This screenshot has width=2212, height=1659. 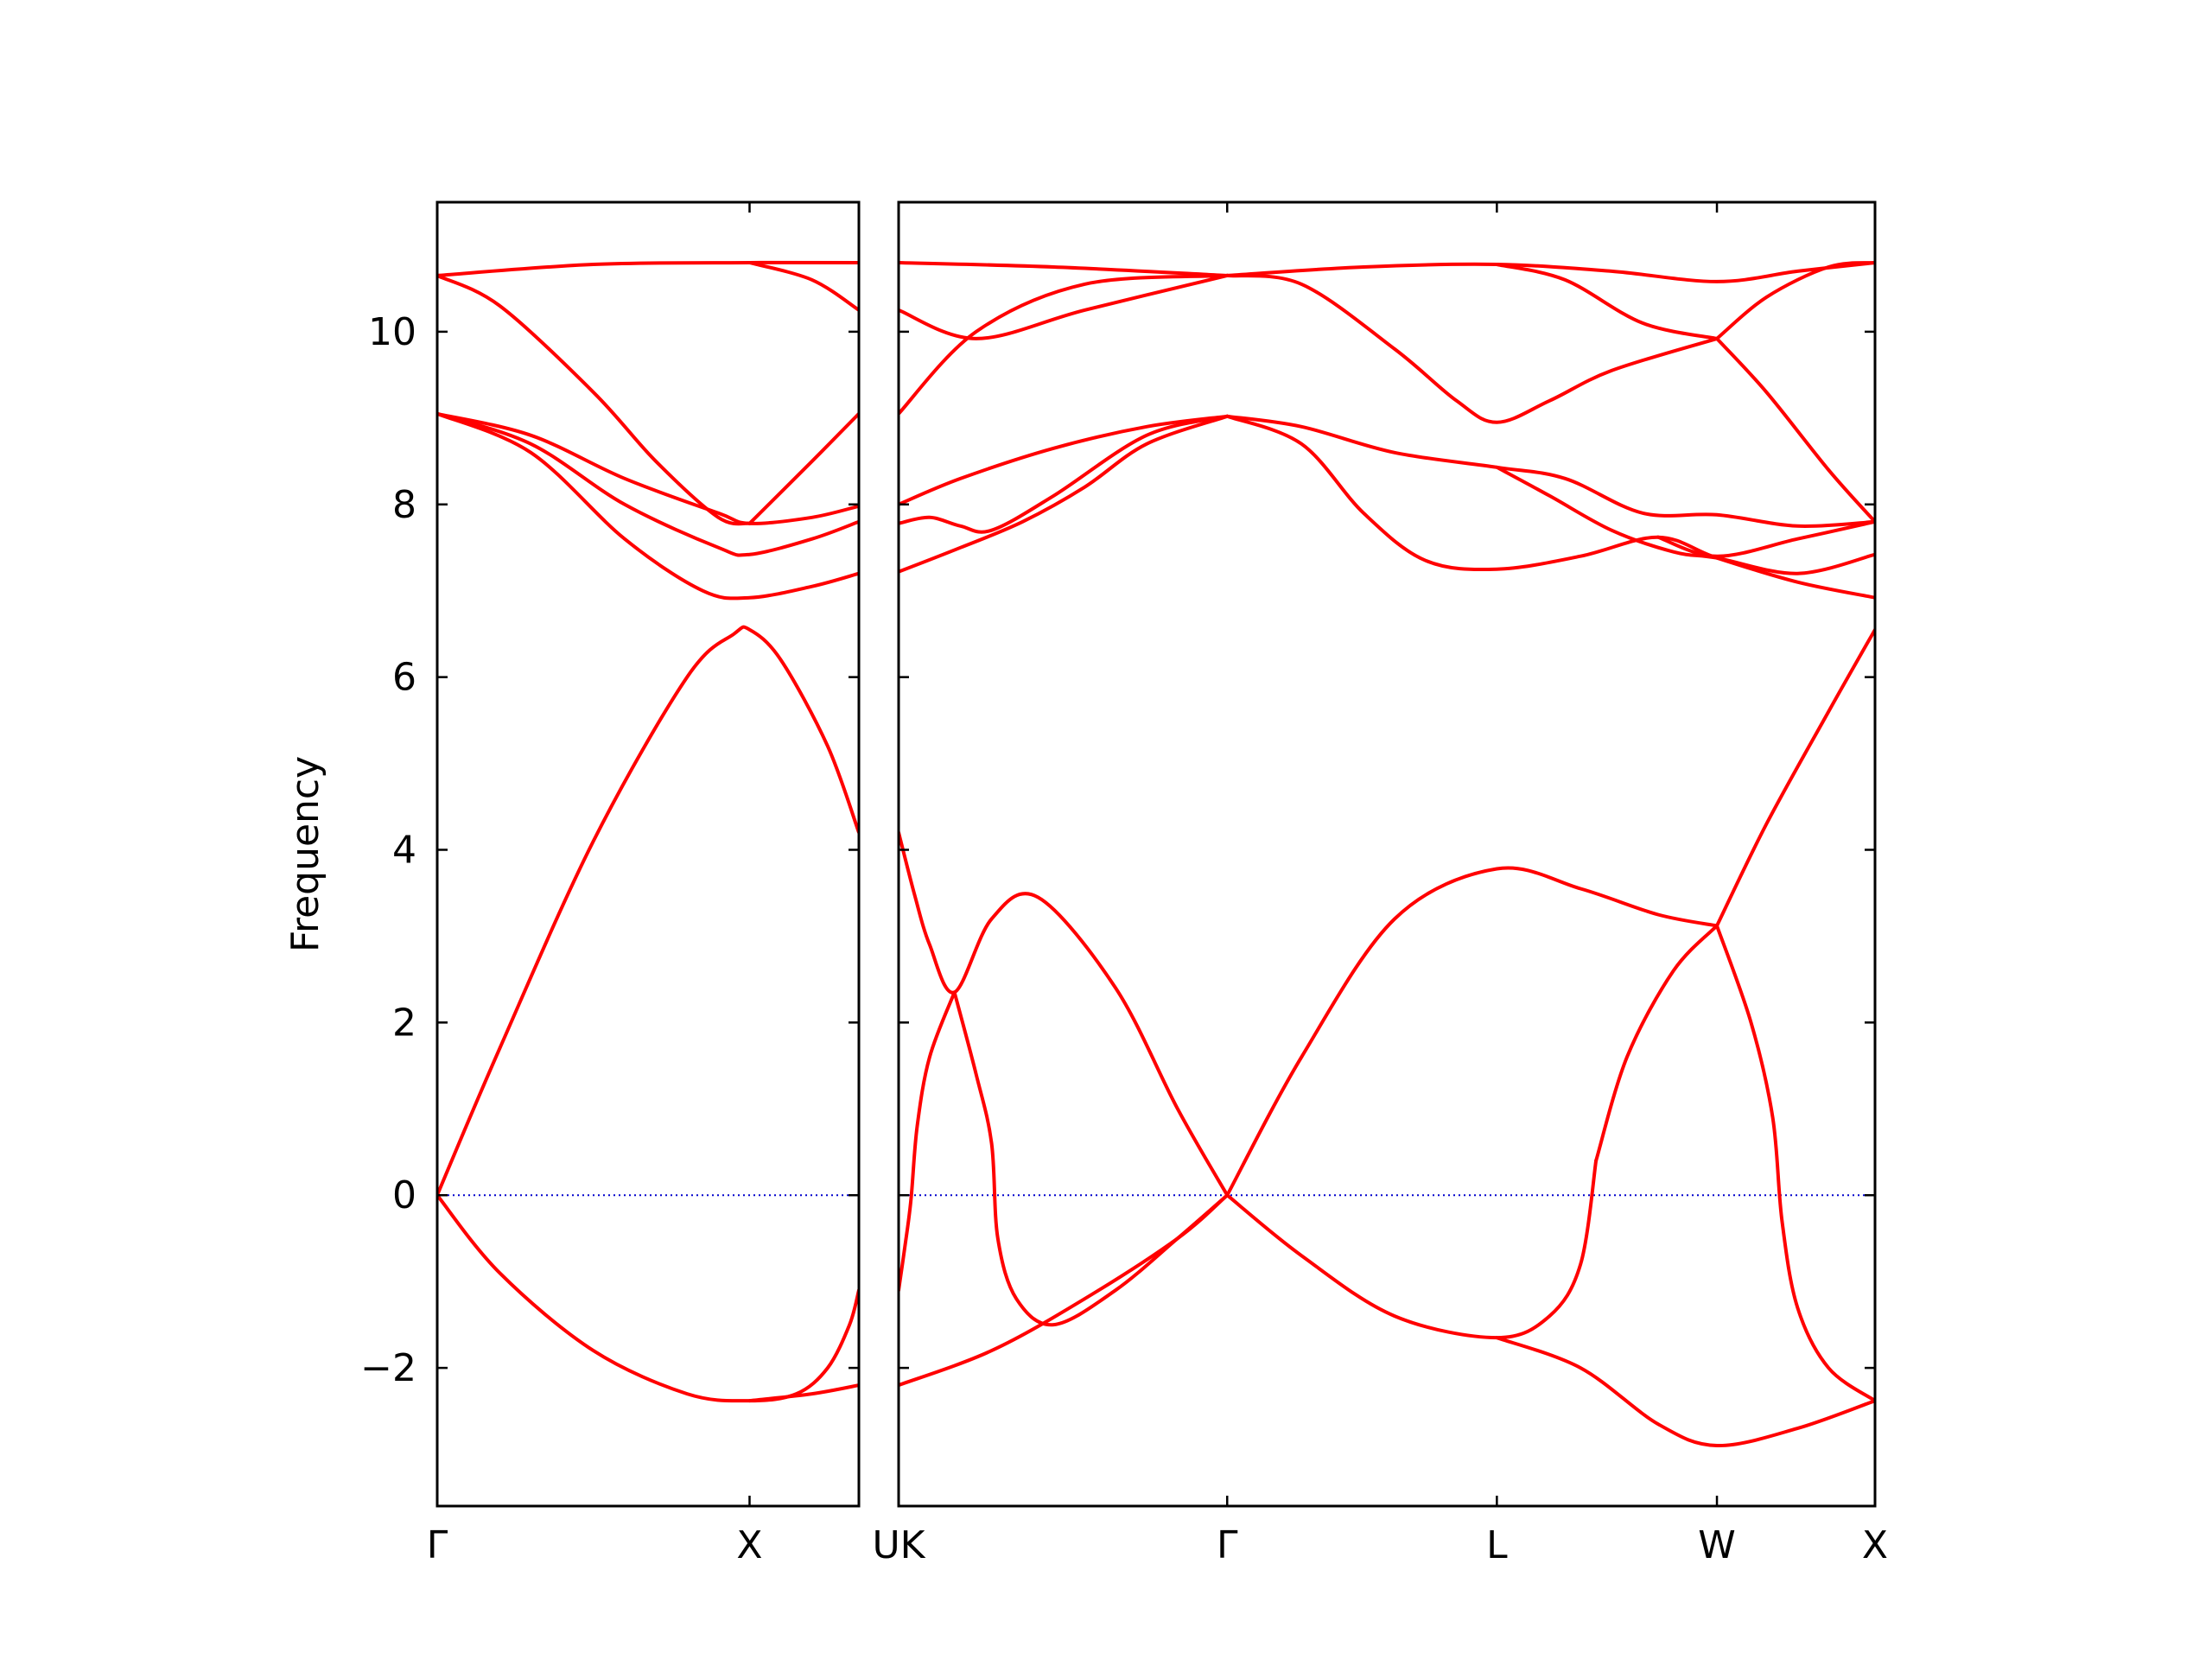 I want to click on y-tick-label: −2, so click(x=388, y=1368).